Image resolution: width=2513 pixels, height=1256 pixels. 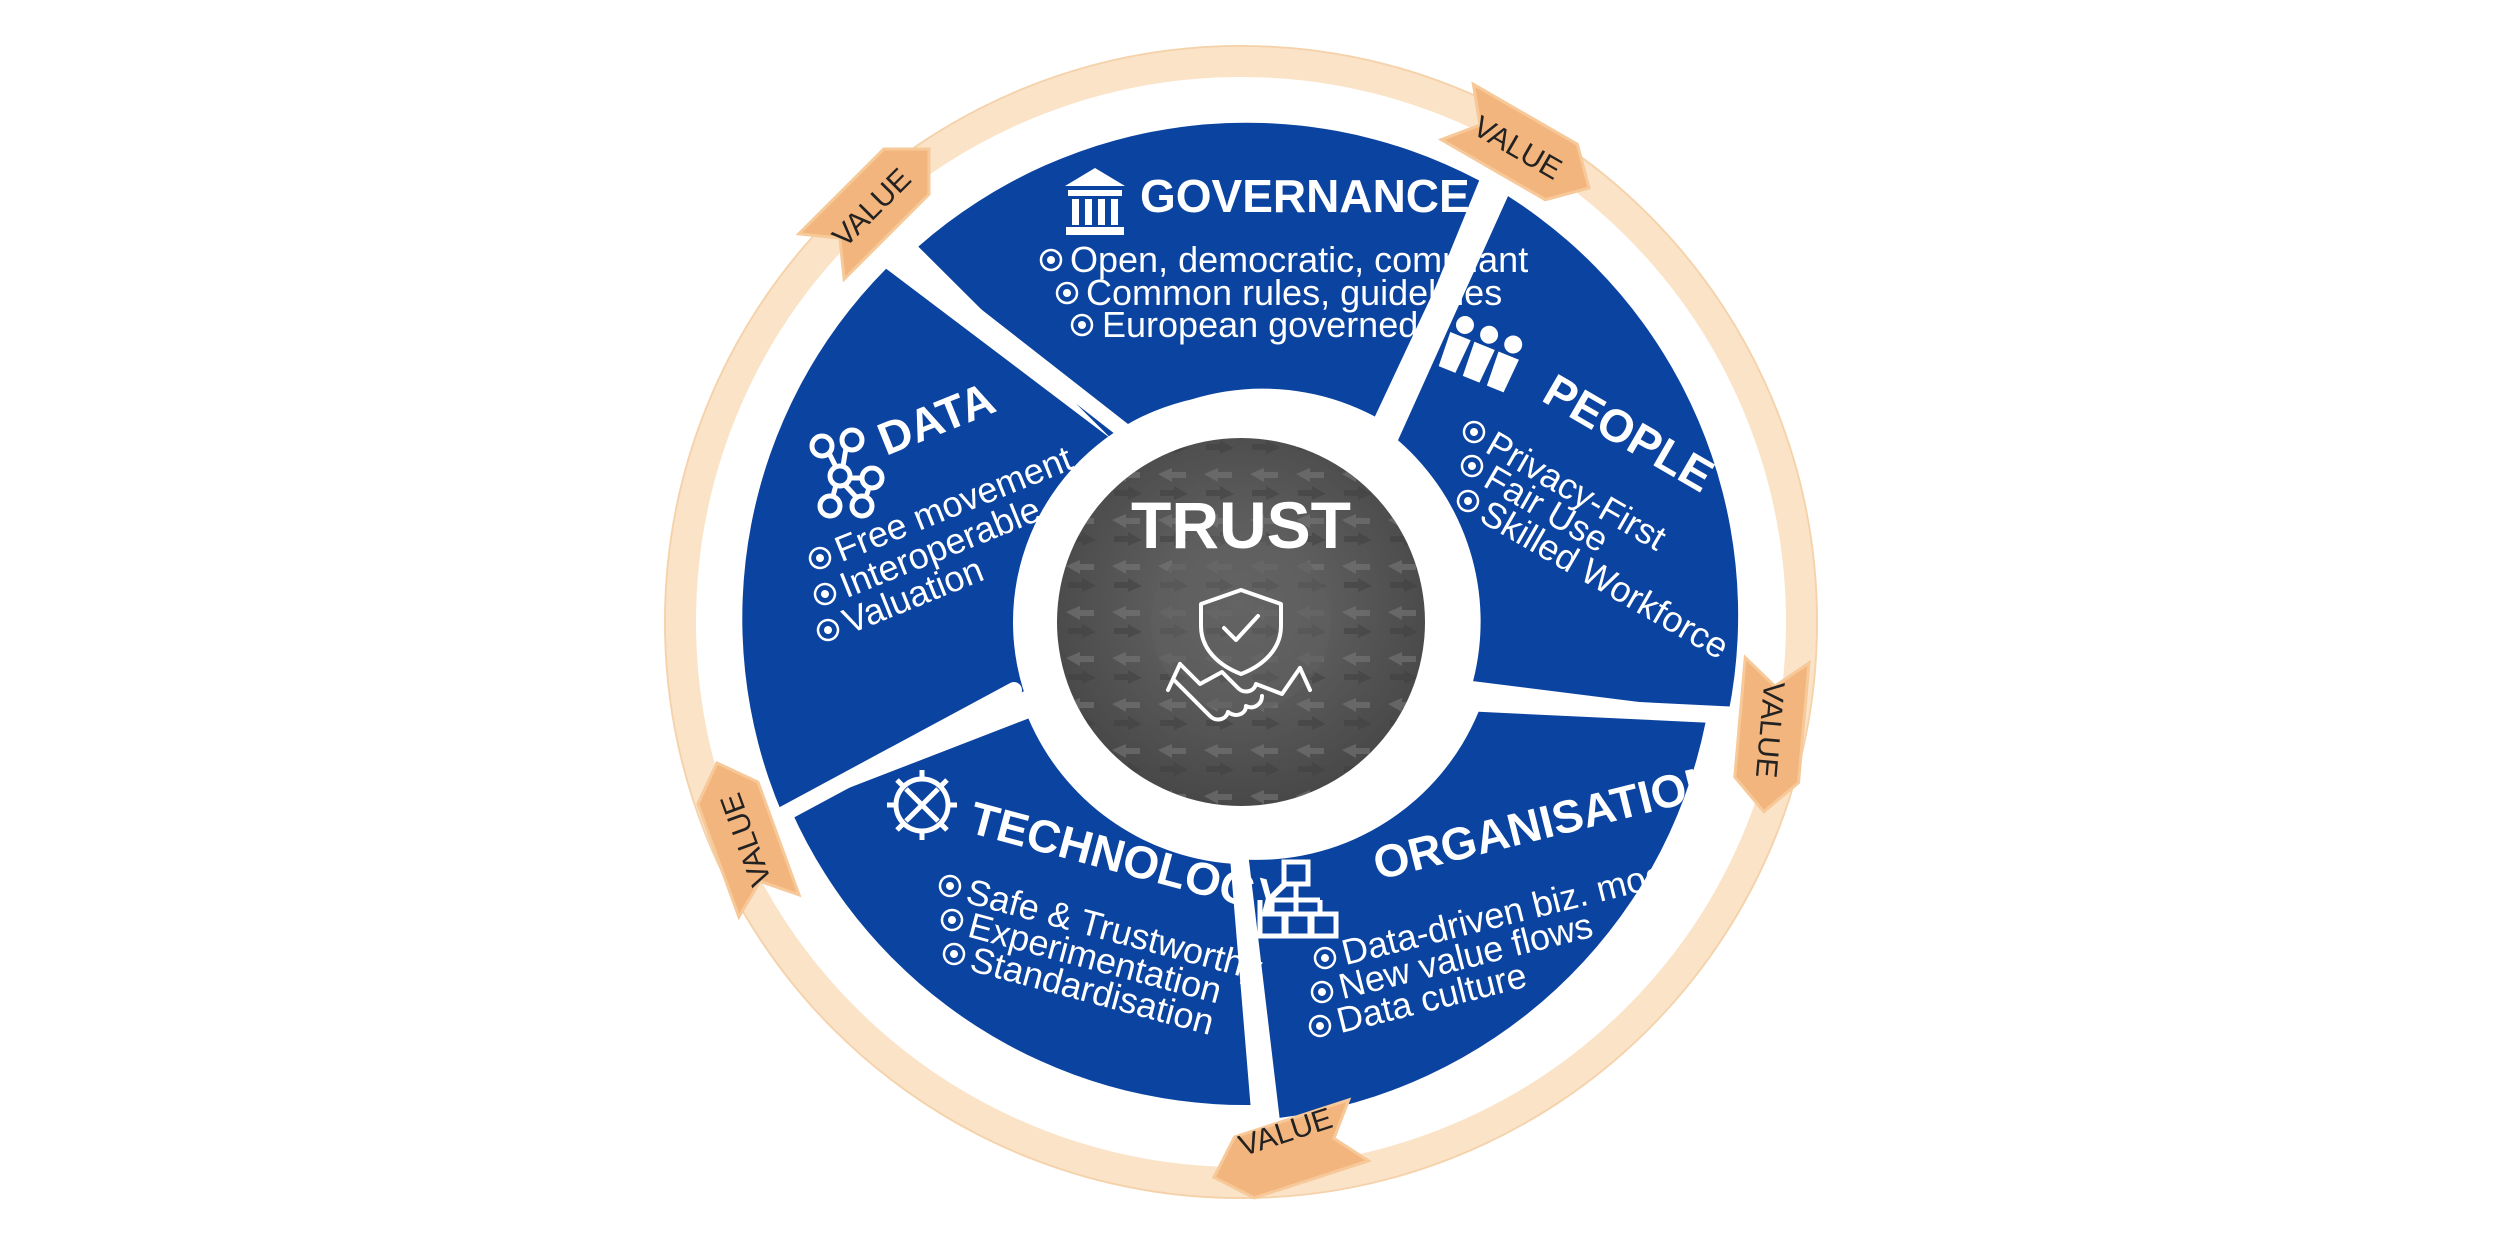 I want to click on value-arrow-right: VALUE, so click(x=1772, y=734).